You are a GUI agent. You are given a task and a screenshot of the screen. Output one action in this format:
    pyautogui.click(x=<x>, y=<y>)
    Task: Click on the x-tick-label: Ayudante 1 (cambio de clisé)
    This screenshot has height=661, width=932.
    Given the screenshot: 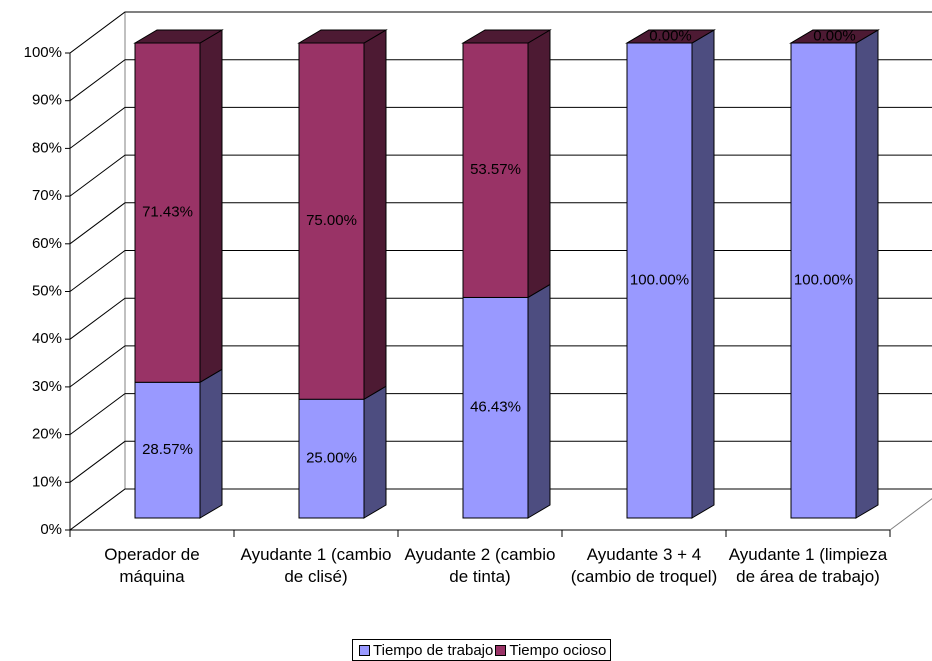 What is the action you would take?
    pyautogui.click(x=316, y=565)
    